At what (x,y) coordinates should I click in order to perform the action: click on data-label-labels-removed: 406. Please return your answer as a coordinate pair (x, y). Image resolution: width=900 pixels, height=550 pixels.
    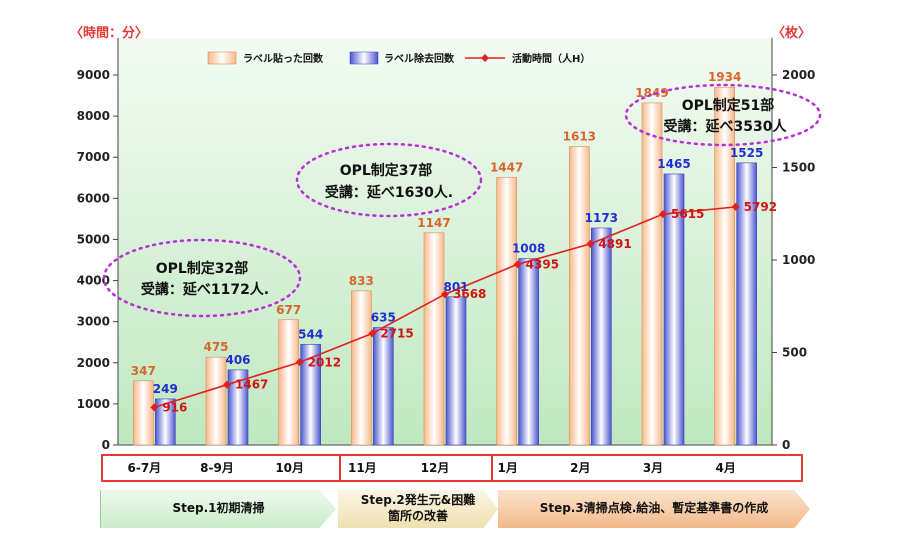
    Looking at the image, I should click on (237, 360).